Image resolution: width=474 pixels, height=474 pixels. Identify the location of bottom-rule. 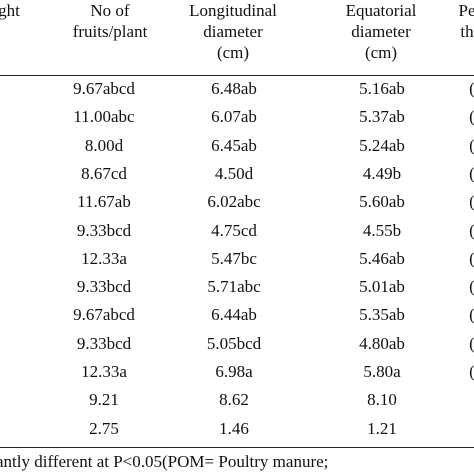
(237, 447).